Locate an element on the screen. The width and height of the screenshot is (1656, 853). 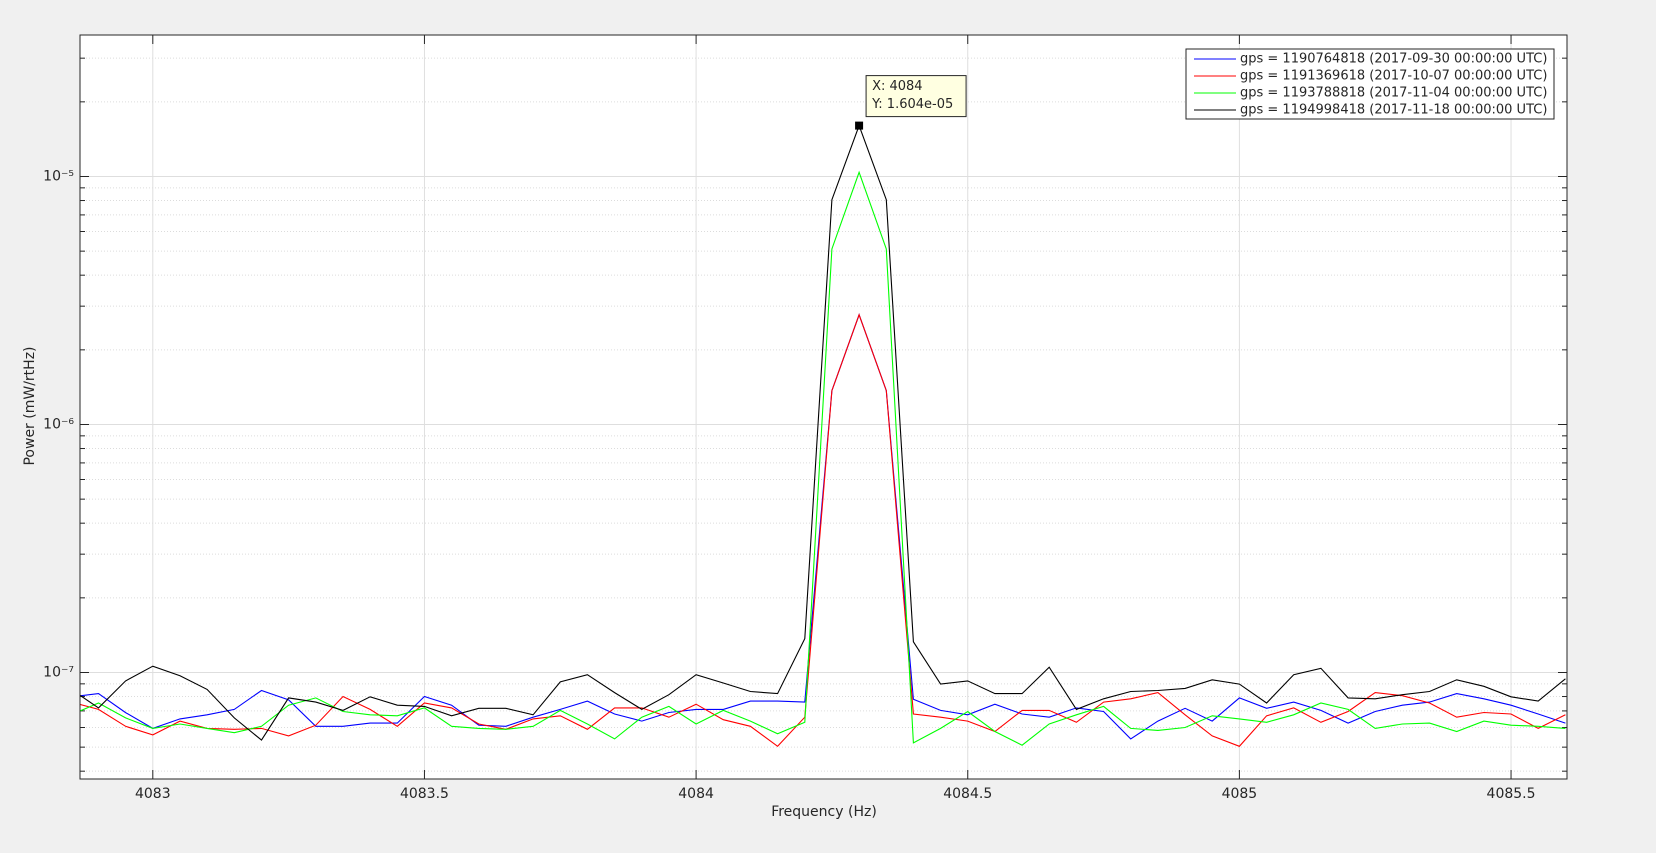
datatip-text: Y: 1.604e-05 is located at coordinates (912, 104).